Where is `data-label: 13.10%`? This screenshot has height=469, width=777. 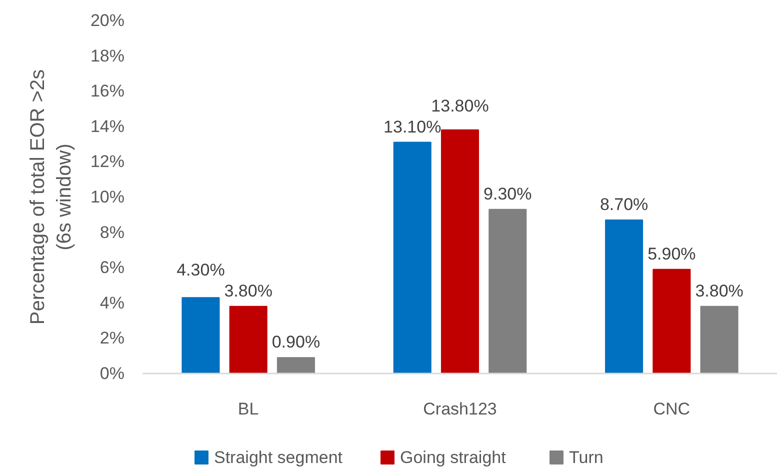 data-label: 13.10% is located at coordinates (413, 126).